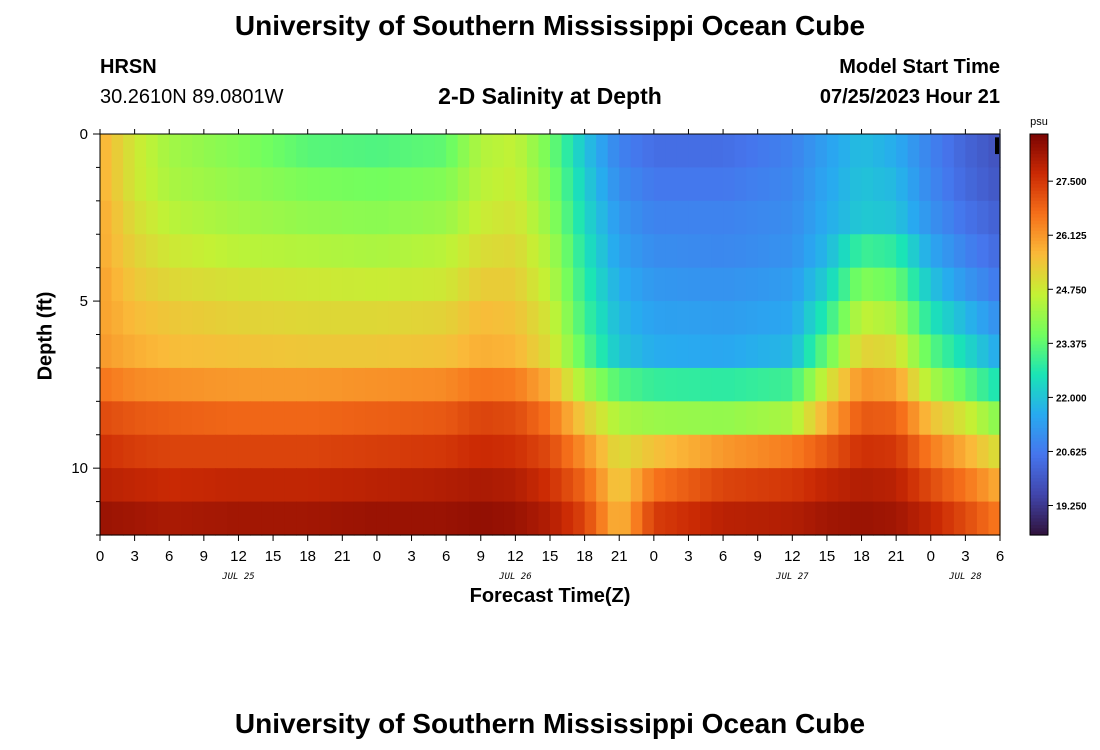 The image size is (1100, 750). What do you see at coordinates (827, 556) in the screenshot?
I see `x-tick-label: 15` at bounding box center [827, 556].